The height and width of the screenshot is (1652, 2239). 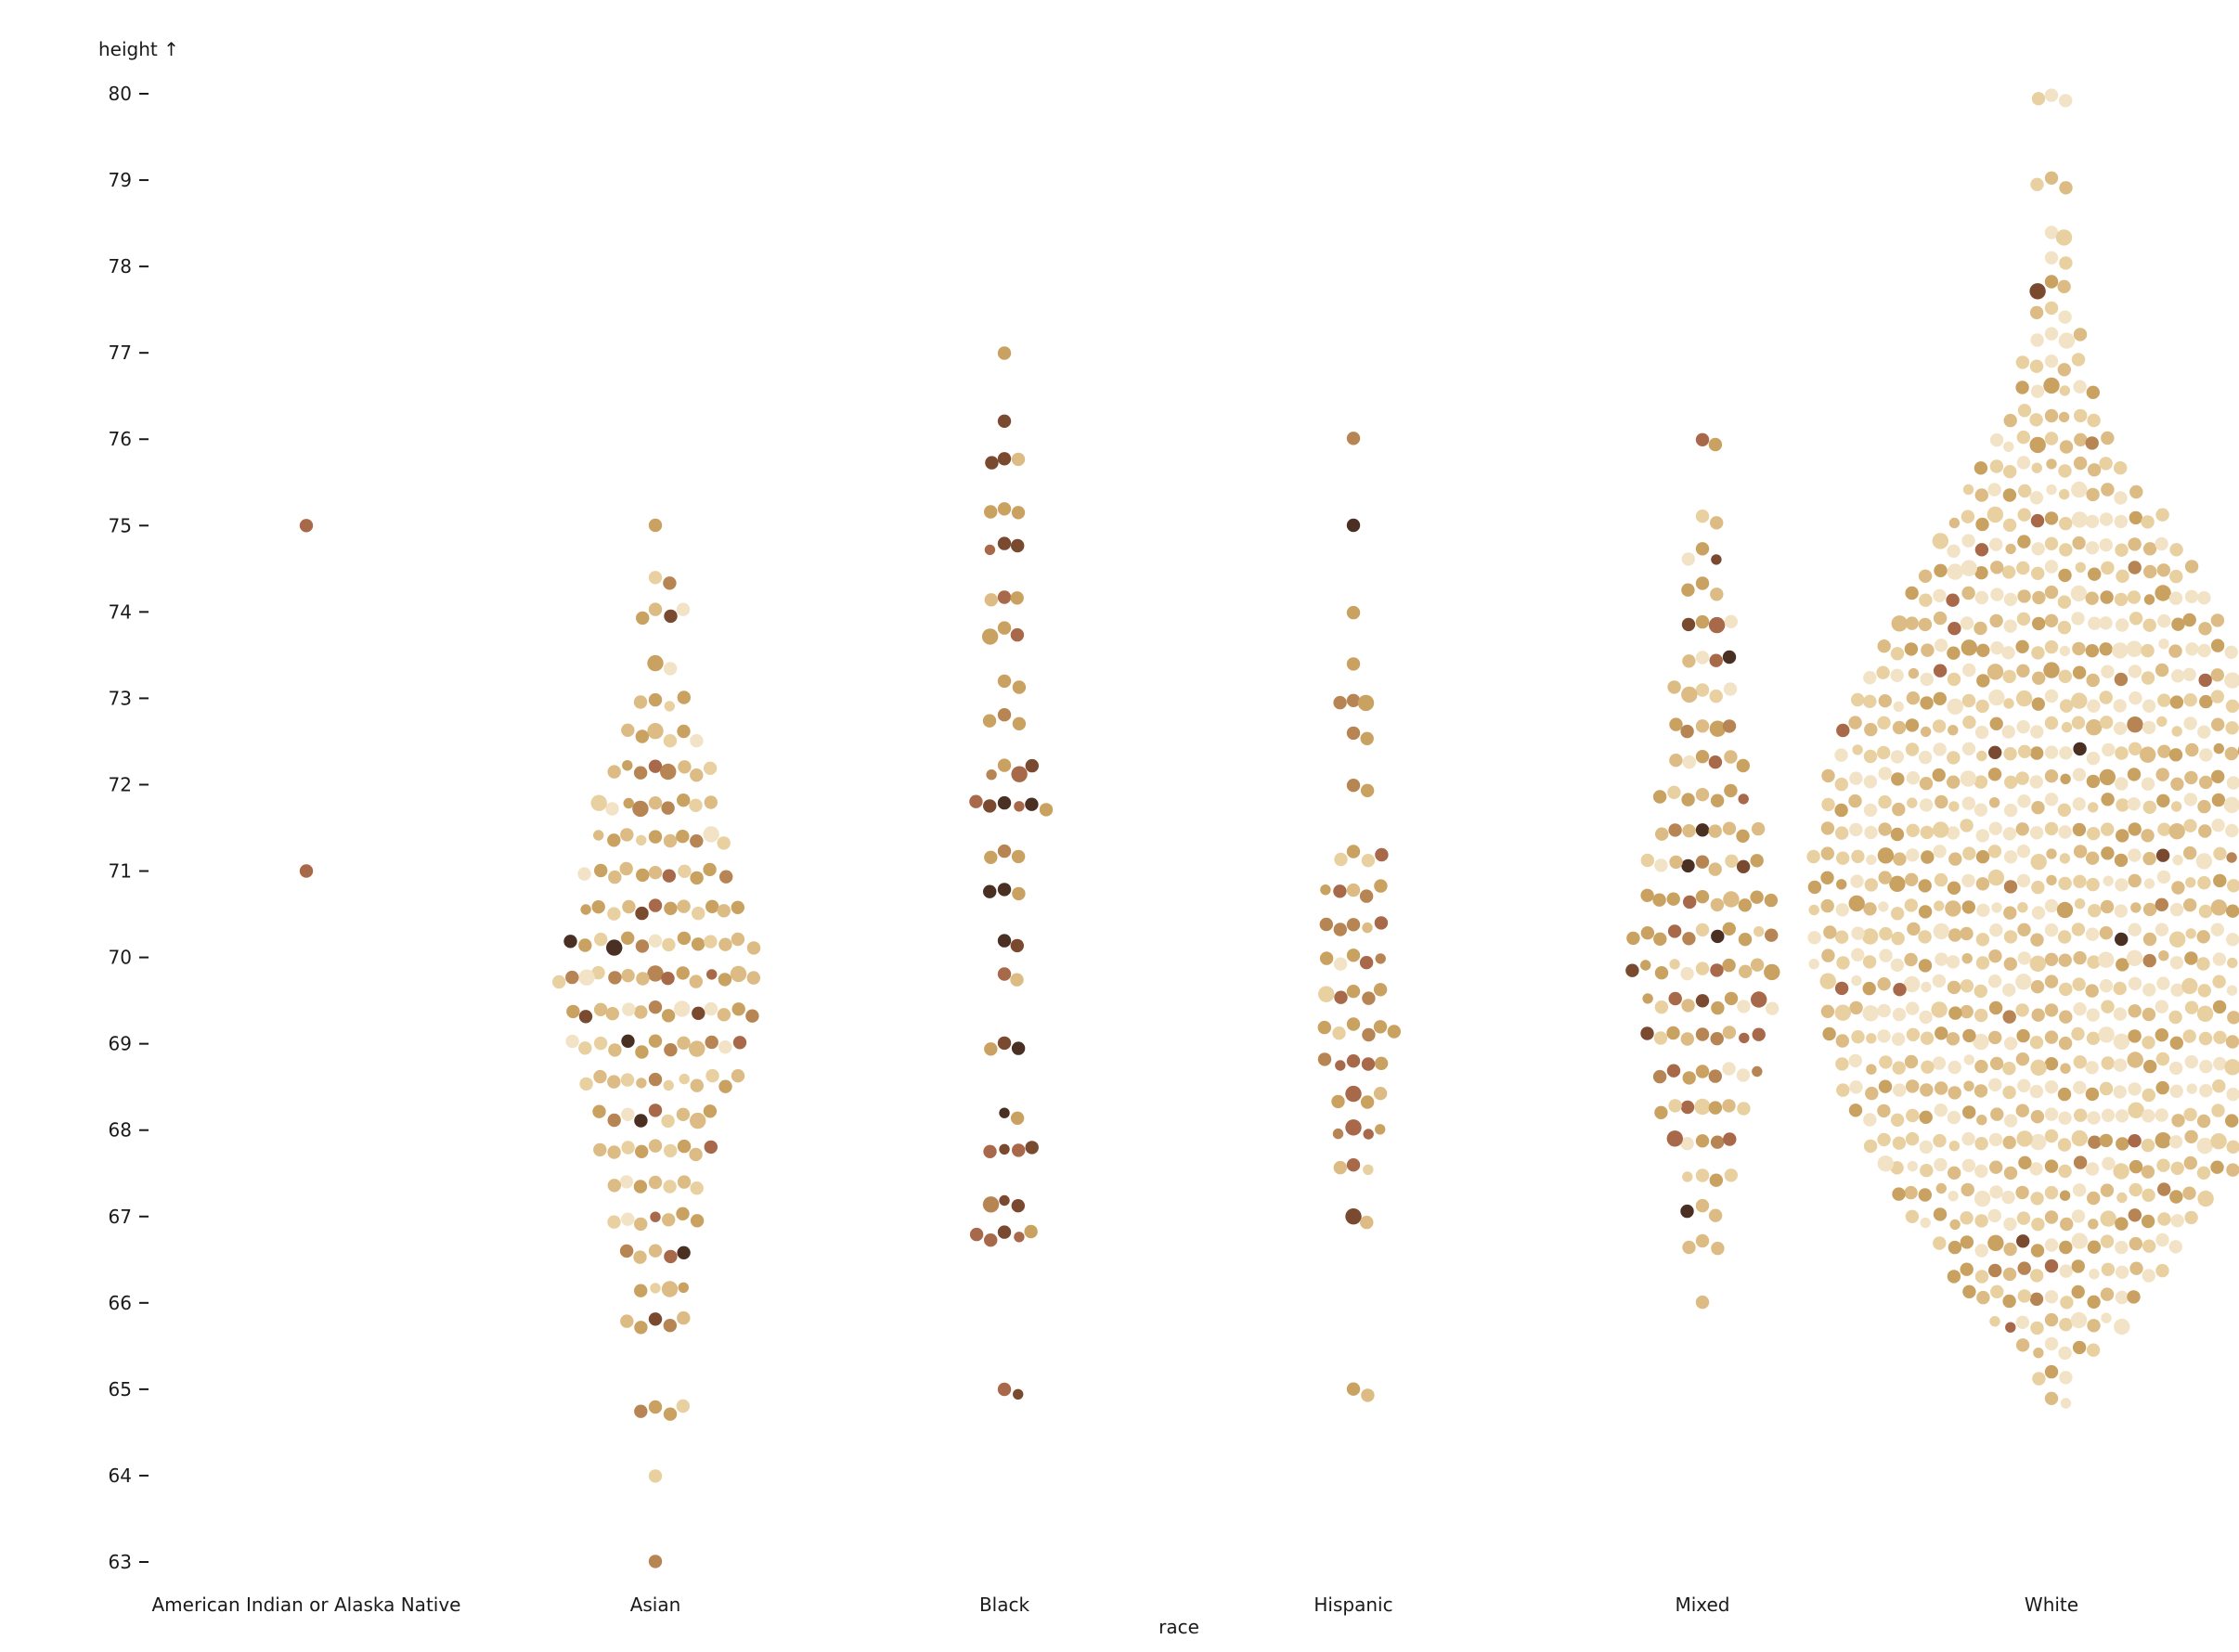 I want to click on y-tick-label: 66, so click(x=120, y=1303).